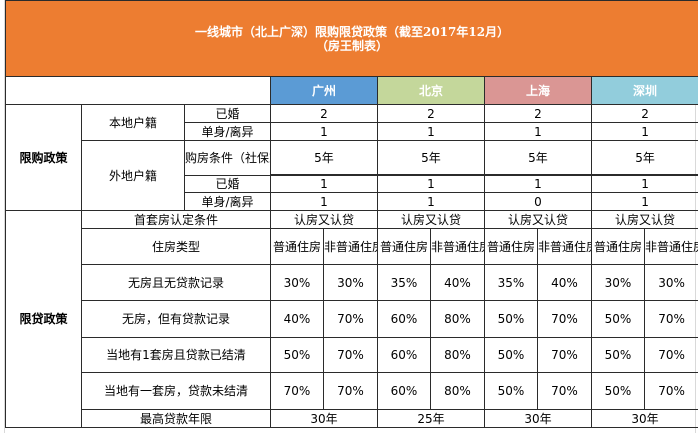 The height and width of the screenshot is (433, 698). I want to click on cell-r3-shanghai-regular: 50%, so click(511, 391).